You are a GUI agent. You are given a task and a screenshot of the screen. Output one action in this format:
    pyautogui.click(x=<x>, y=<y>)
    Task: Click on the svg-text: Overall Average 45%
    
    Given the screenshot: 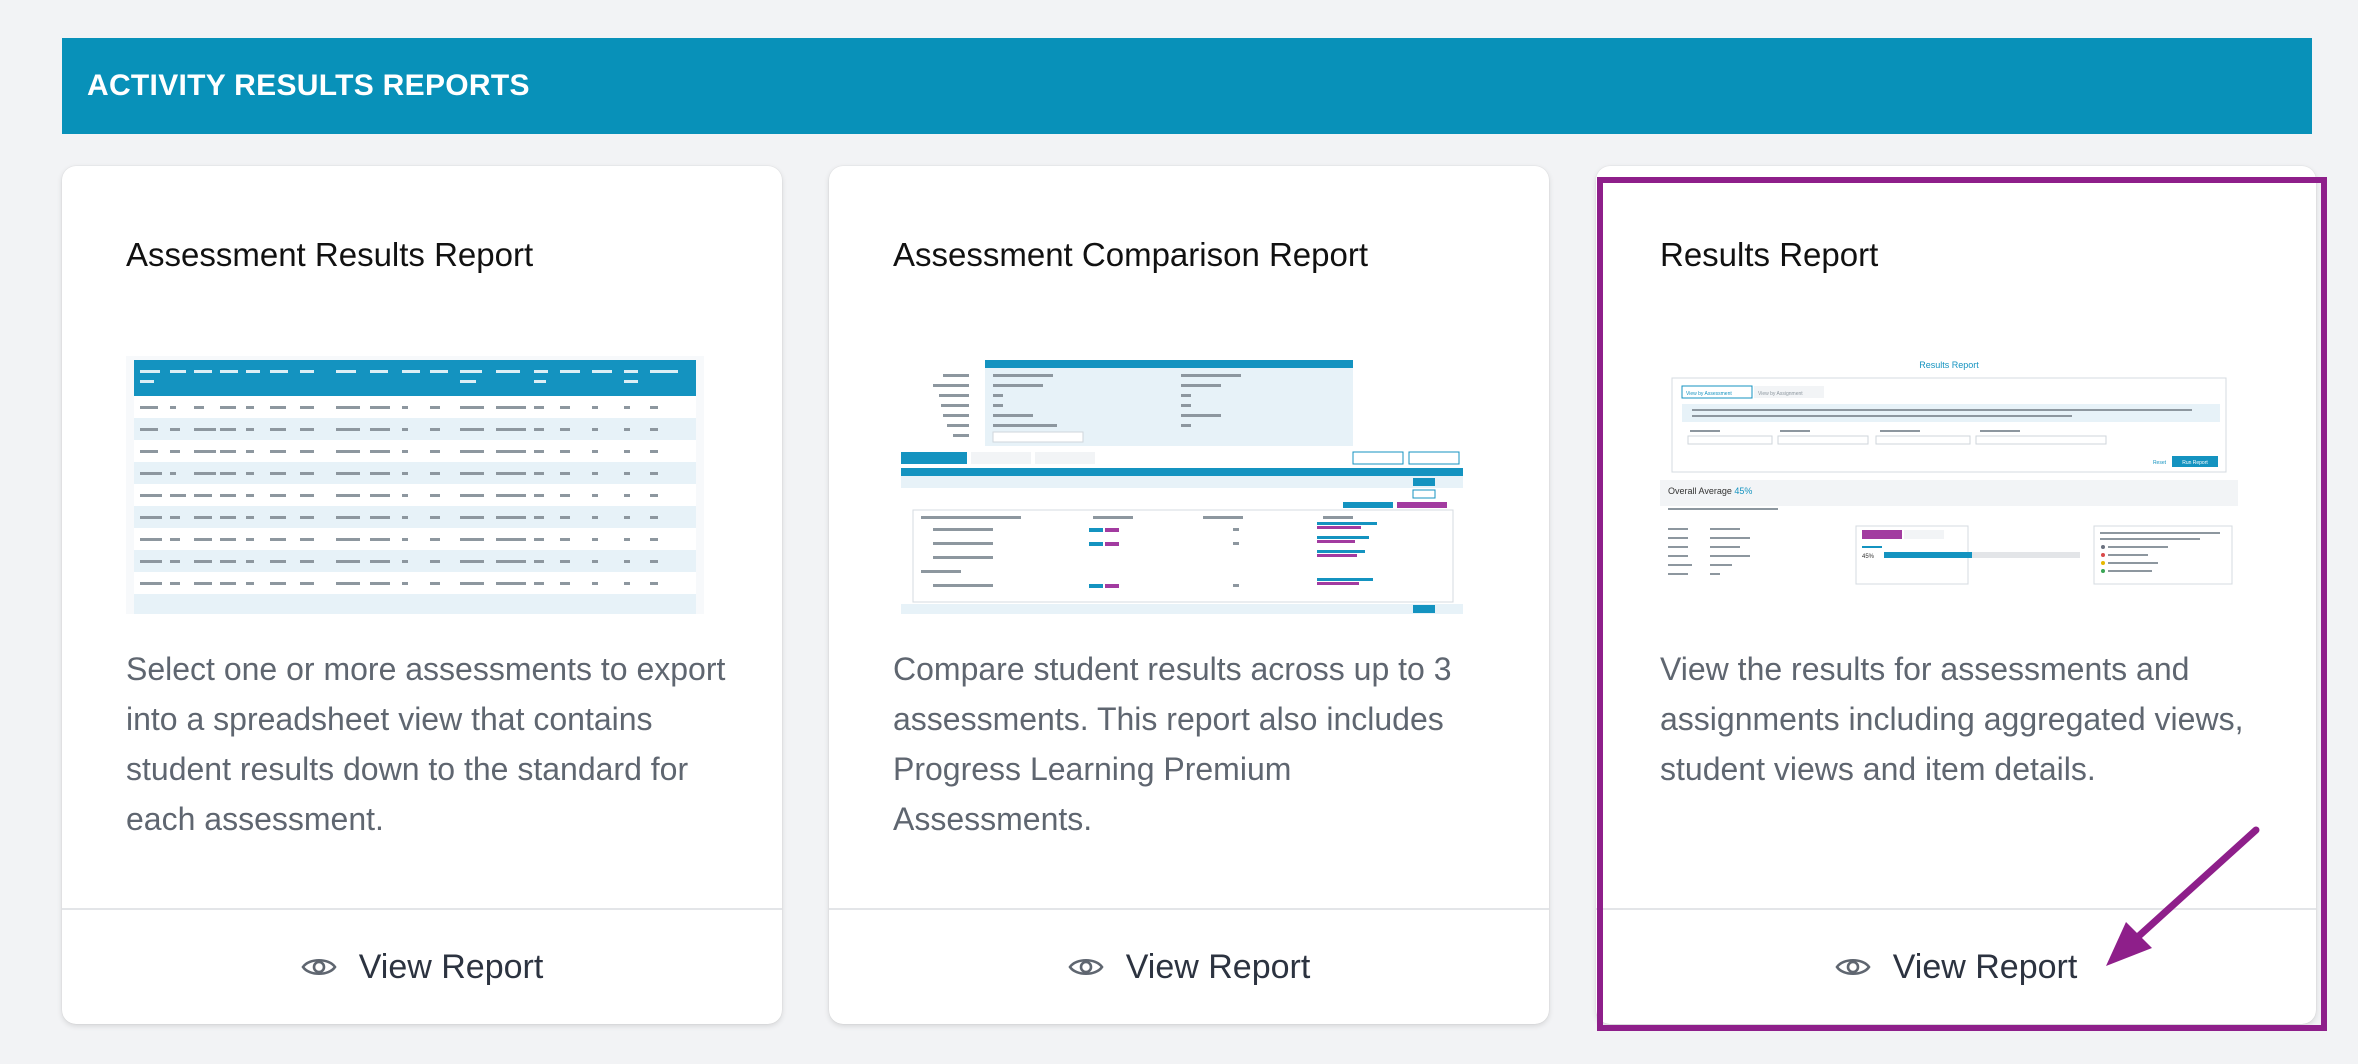 What is the action you would take?
    pyautogui.click(x=1710, y=491)
    